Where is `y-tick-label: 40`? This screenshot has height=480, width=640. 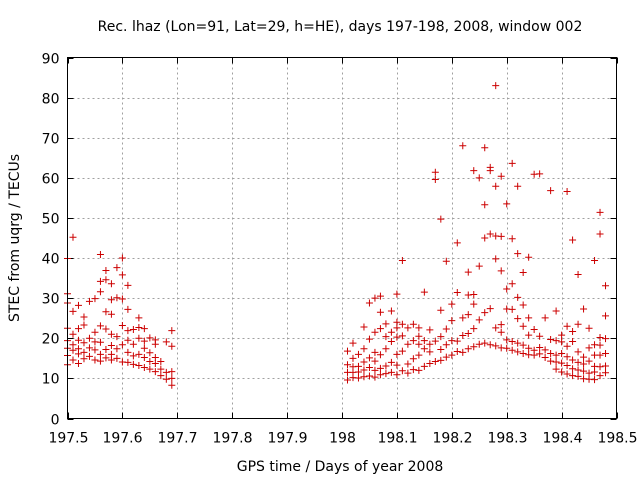 y-tick-label: 40 is located at coordinates (51, 260).